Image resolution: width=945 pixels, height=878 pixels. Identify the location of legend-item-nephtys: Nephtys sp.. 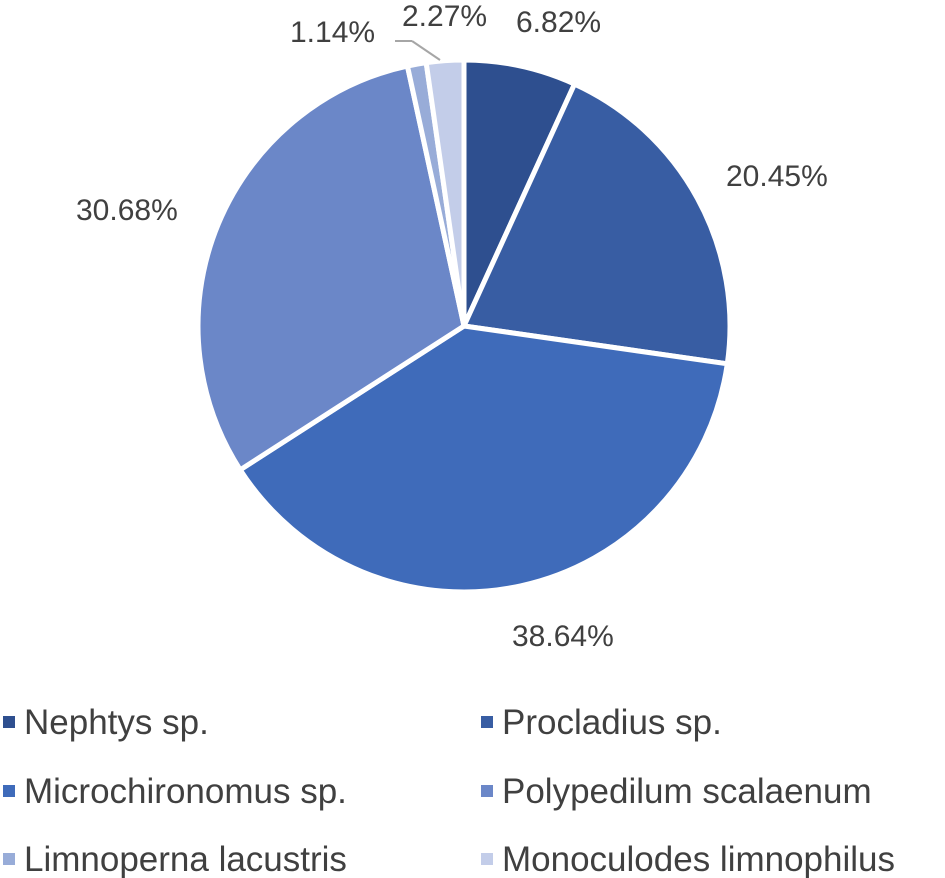
(106, 722).